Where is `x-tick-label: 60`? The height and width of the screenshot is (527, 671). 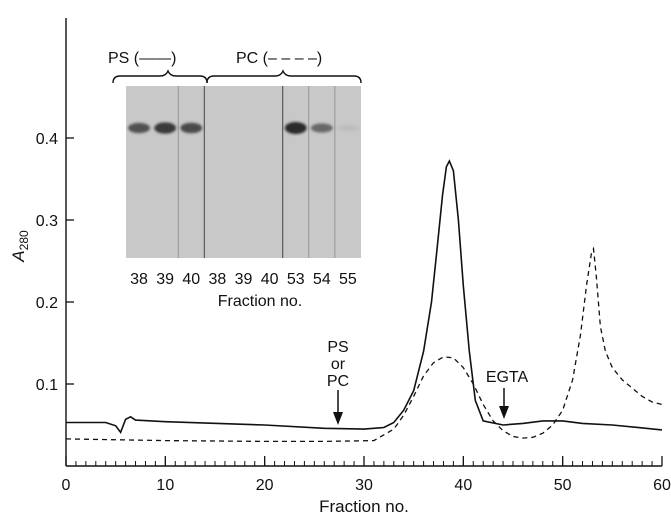
x-tick-label: 60 is located at coordinates (662, 485).